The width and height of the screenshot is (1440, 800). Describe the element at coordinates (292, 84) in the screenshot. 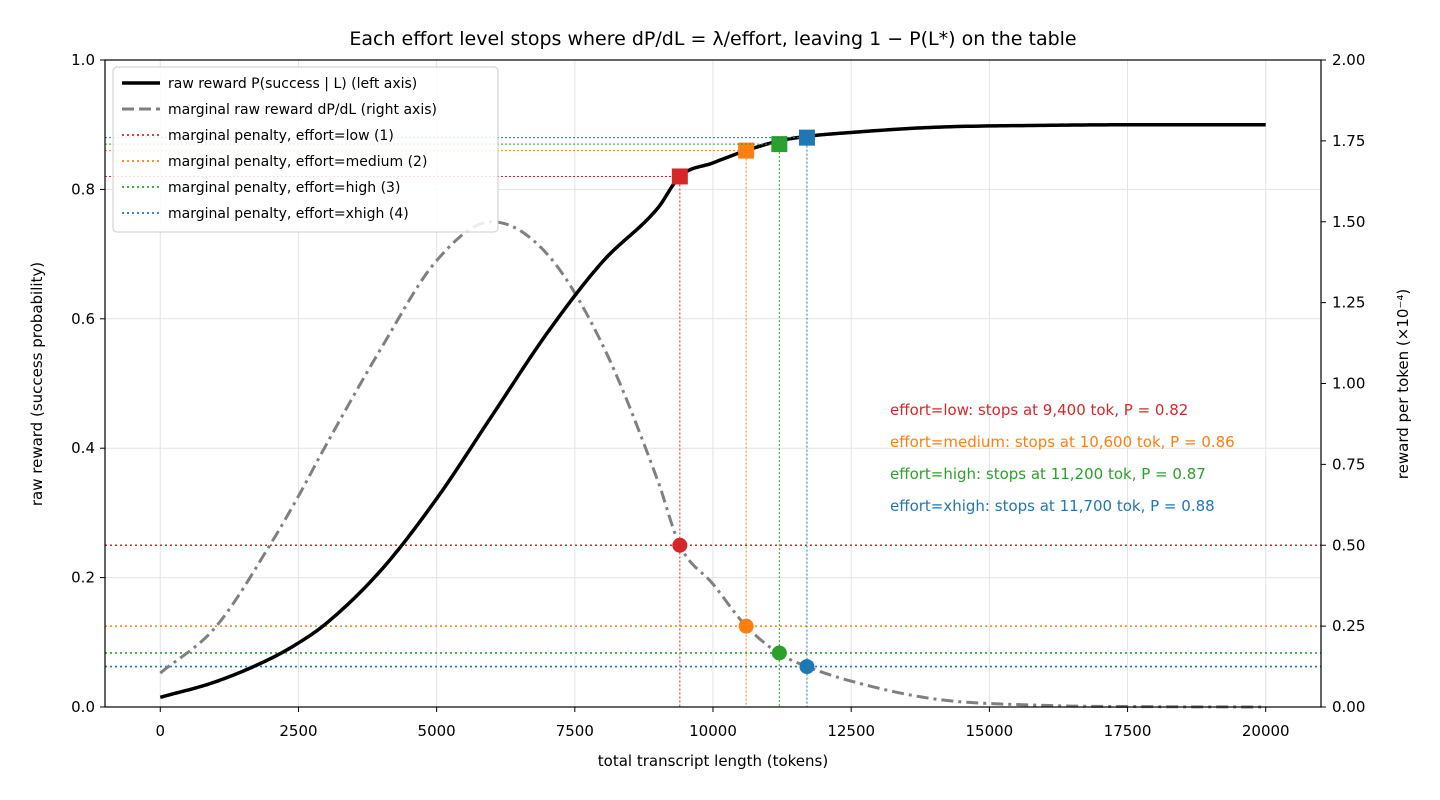

I see `legend-label: raw reward P(success | L) (left axis)` at that location.